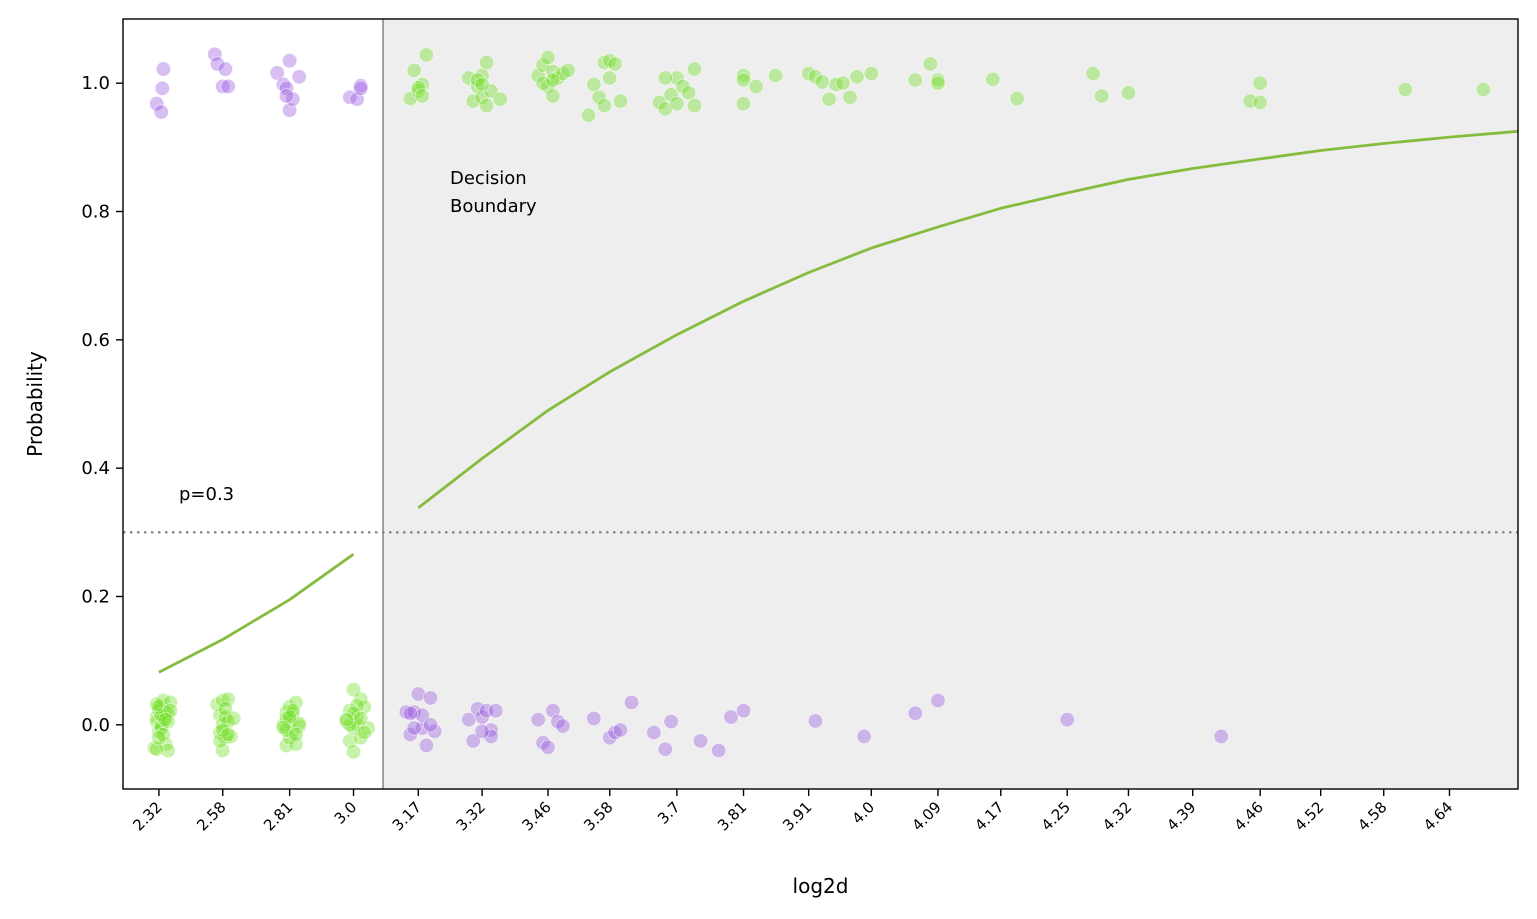  What do you see at coordinates (536, 816) in the screenshot?
I see `x-tick-label: 3.46` at bounding box center [536, 816].